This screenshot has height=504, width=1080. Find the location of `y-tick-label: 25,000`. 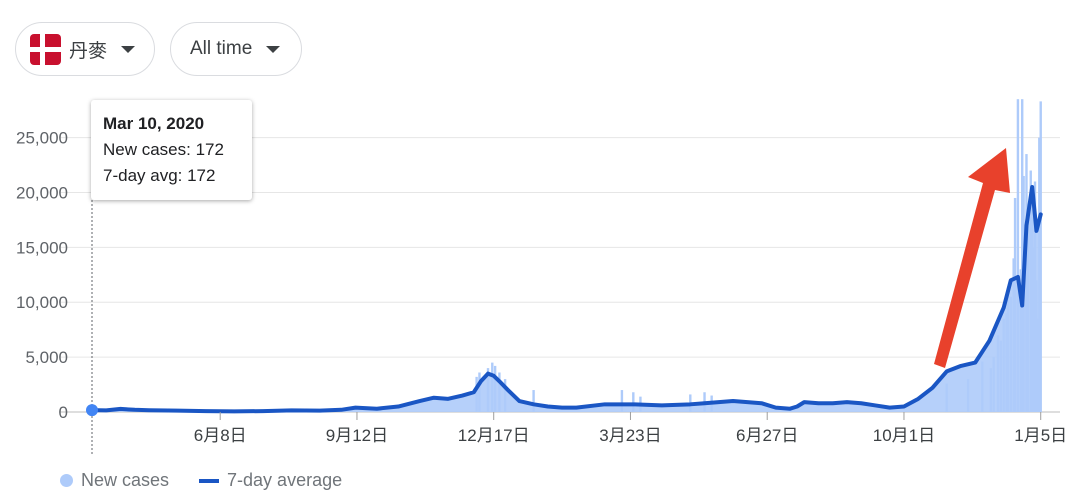

y-tick-label: 25,000 is located at coordinates (42, 138).